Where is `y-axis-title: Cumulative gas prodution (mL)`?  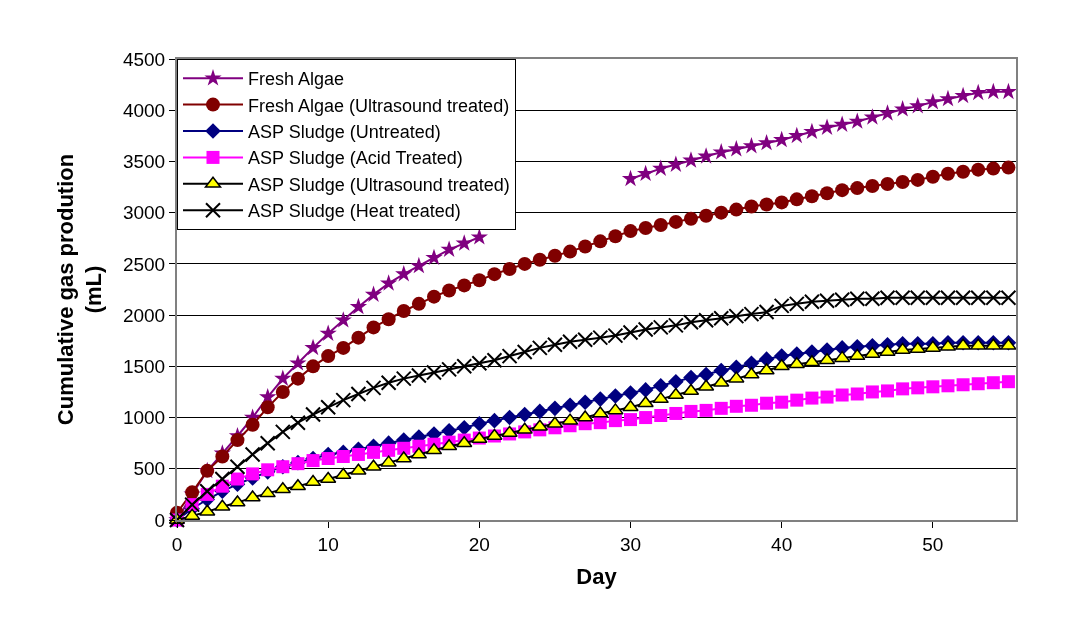
y-axis-title: Cumulative gas prodution (mL) is located at coordinates (79, 289).